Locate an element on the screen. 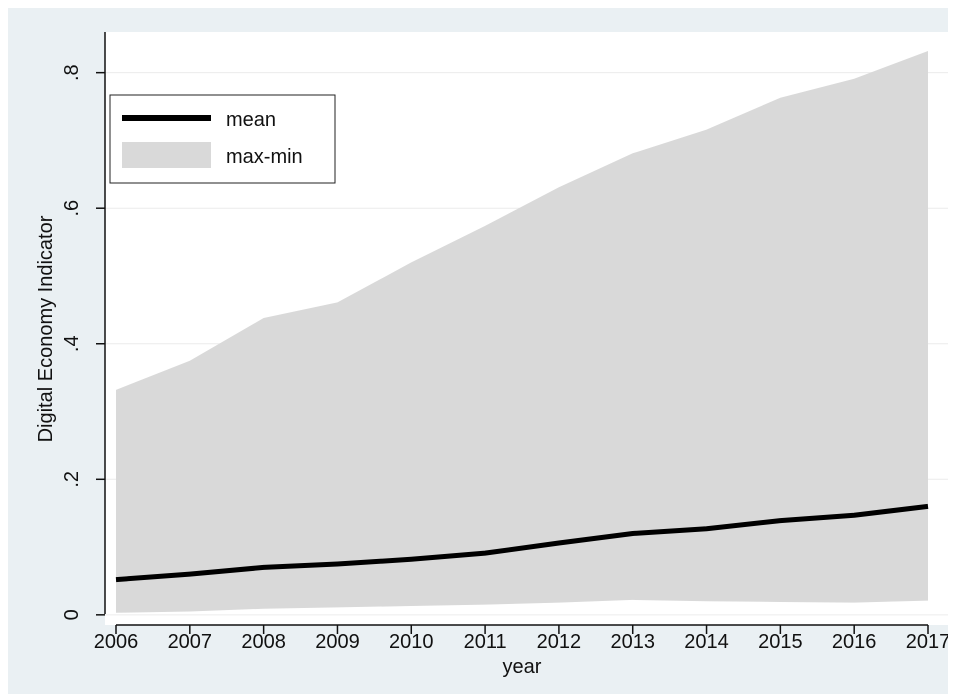 This screenshot has height=700, width=956. y-tick-label: .8 is located at coordinates (72, 72).